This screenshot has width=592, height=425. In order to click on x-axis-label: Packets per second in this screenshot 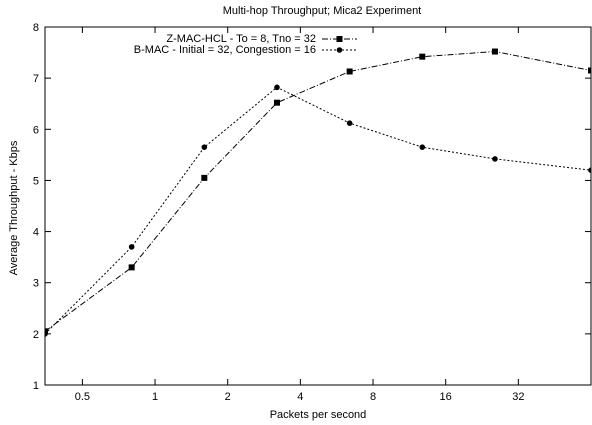, I will do `click(318, 415)`.